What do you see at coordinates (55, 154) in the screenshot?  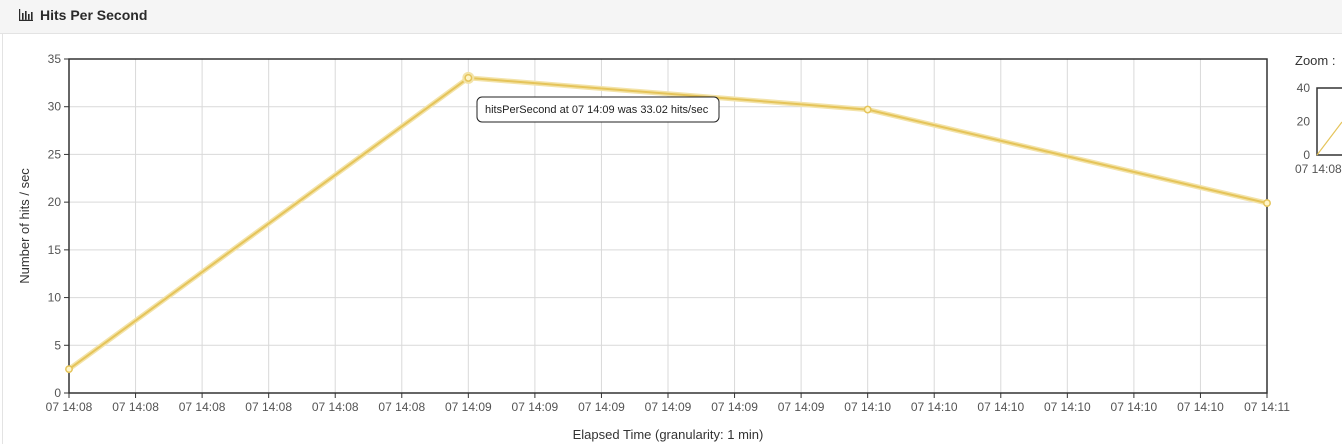 I see `y-tick-label: 25` at bounding box center [55, 154].